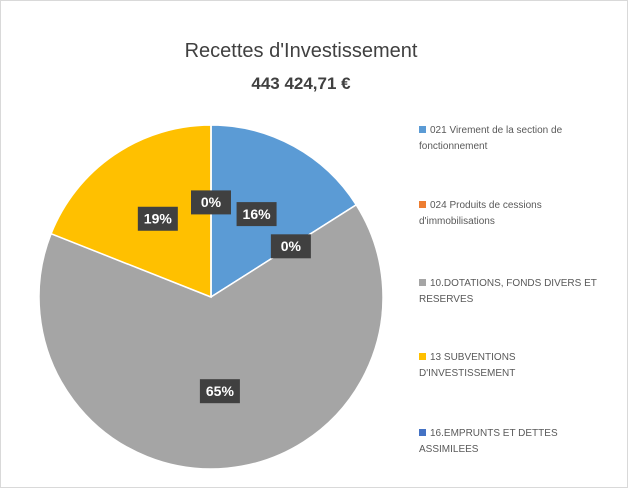 Image resolution: width=628 pixels, height=488 pixels. What do you see at coordinates (508, 291) in the screenshot?
I see `legend-label: 10.DOTATIONS, FONDS DIVERS ET RESERVES` at bounding box center [508, 291].